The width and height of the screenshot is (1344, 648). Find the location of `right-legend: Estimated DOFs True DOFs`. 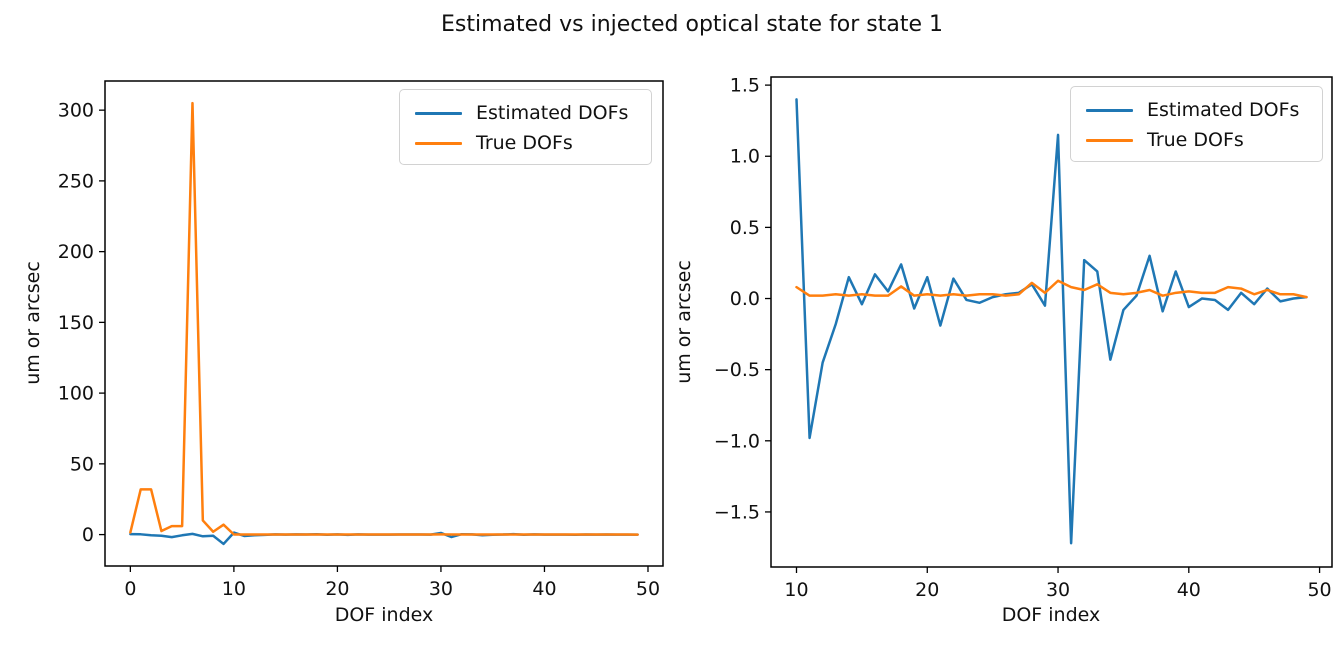

right-legend: Estimated DOFs True DOFs is located at coordinates (1196, 124).